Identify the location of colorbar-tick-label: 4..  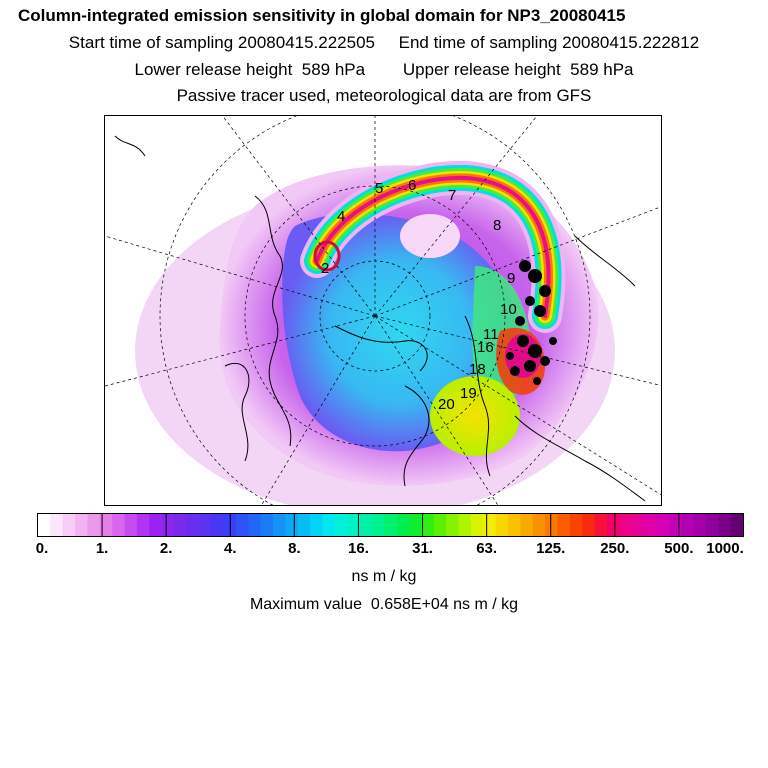
(230, 548).